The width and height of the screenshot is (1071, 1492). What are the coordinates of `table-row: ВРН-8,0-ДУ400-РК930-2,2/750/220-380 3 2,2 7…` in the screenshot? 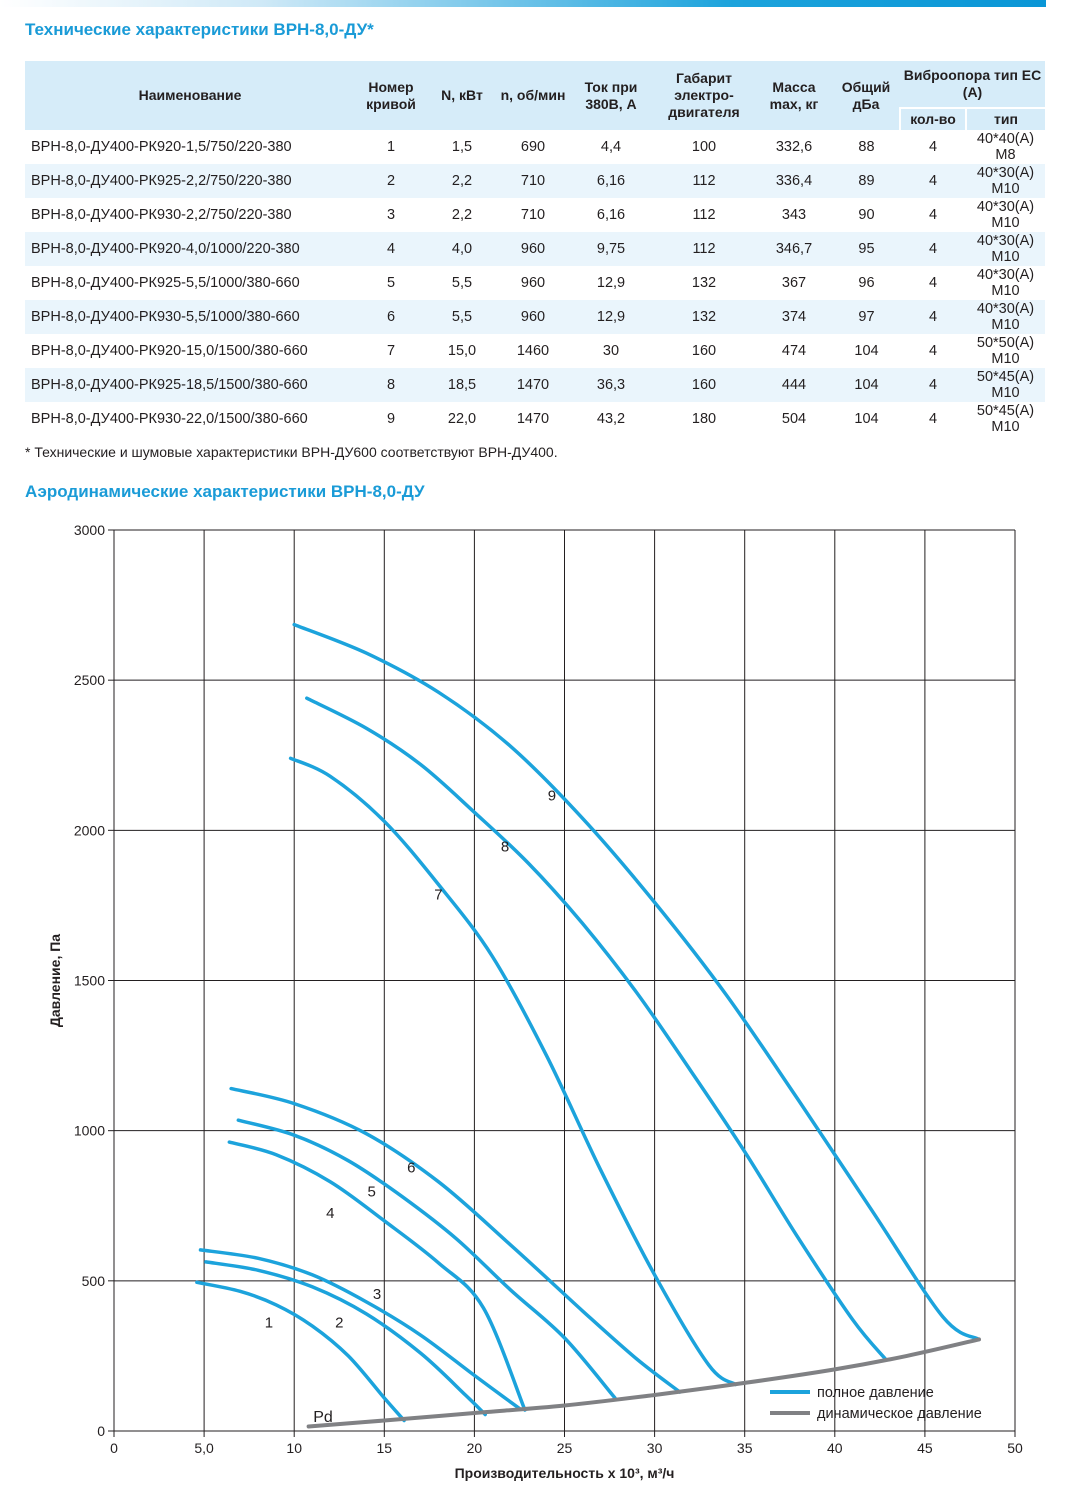 It's located at (535, 215).